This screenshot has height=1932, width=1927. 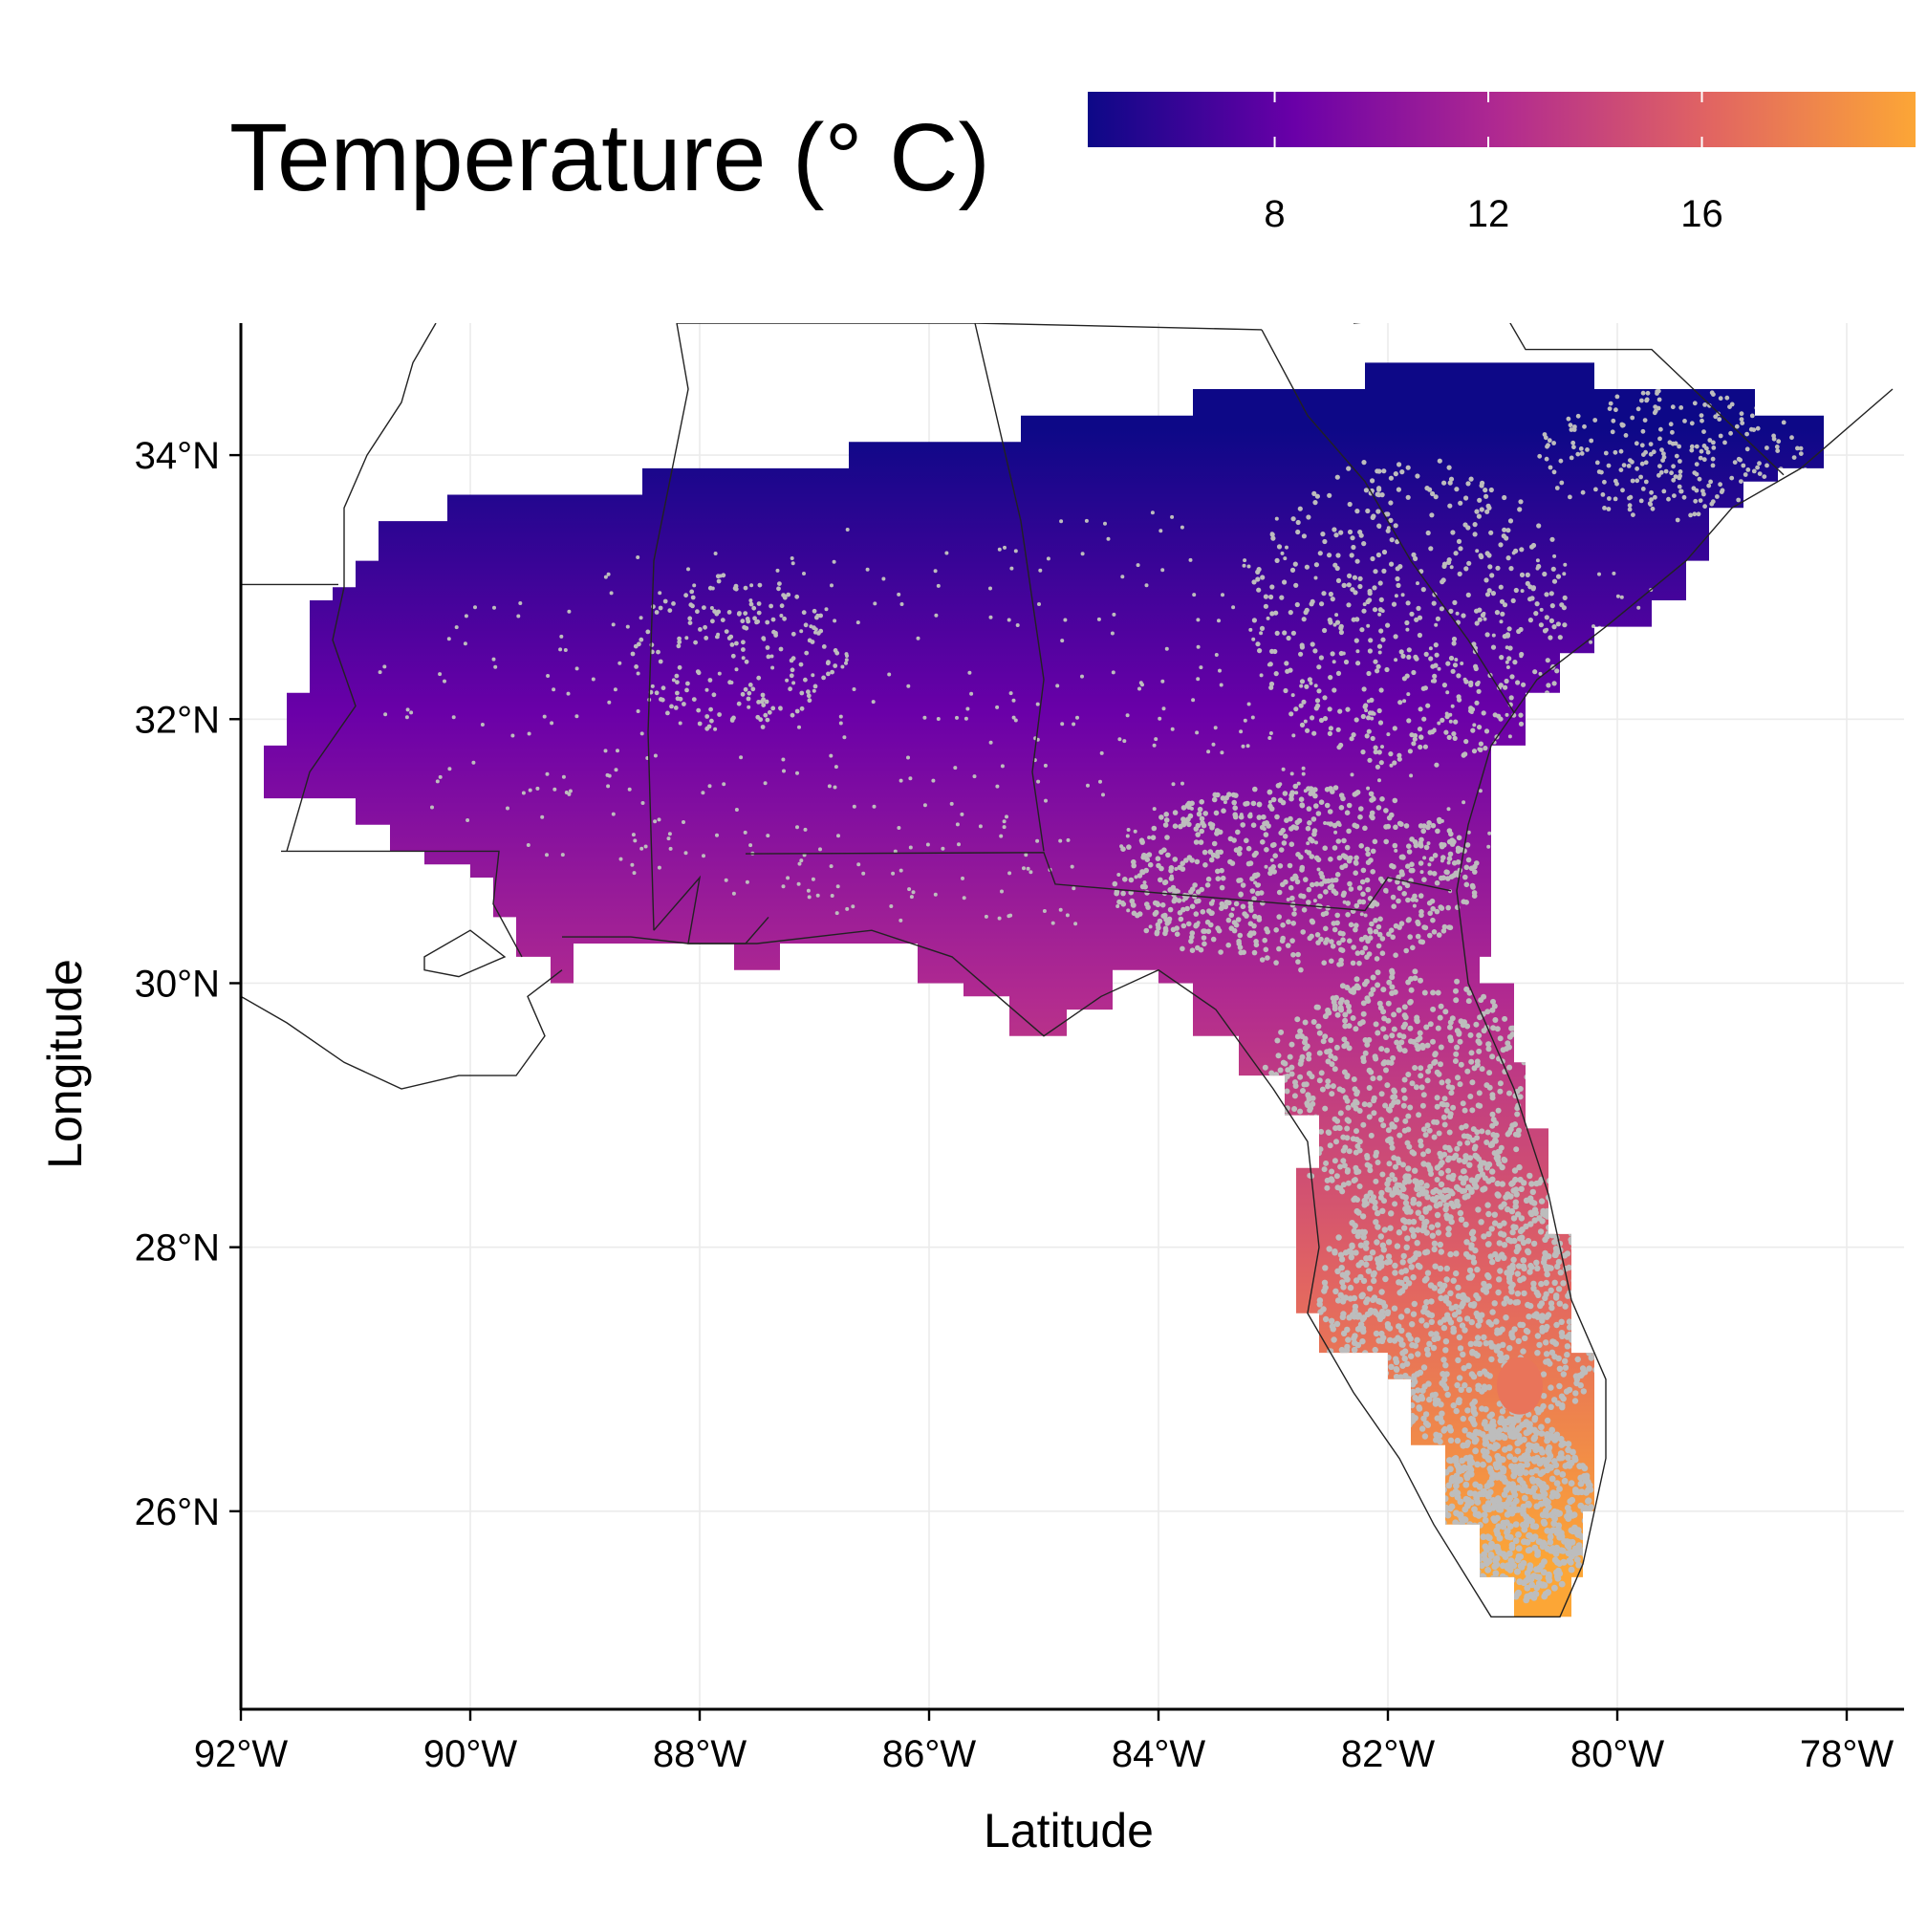 What do you see at coordinates (1520, 1386) in the screenshot?
I see `lake-okeechobee` at bounding box center [1520, 1386].